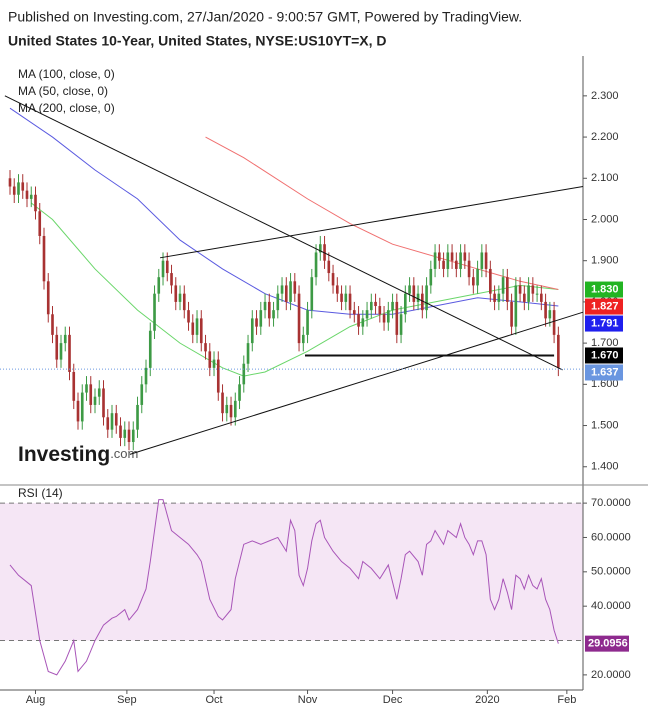  I want to click on x-tick-label: Feb, so click(566, 700).